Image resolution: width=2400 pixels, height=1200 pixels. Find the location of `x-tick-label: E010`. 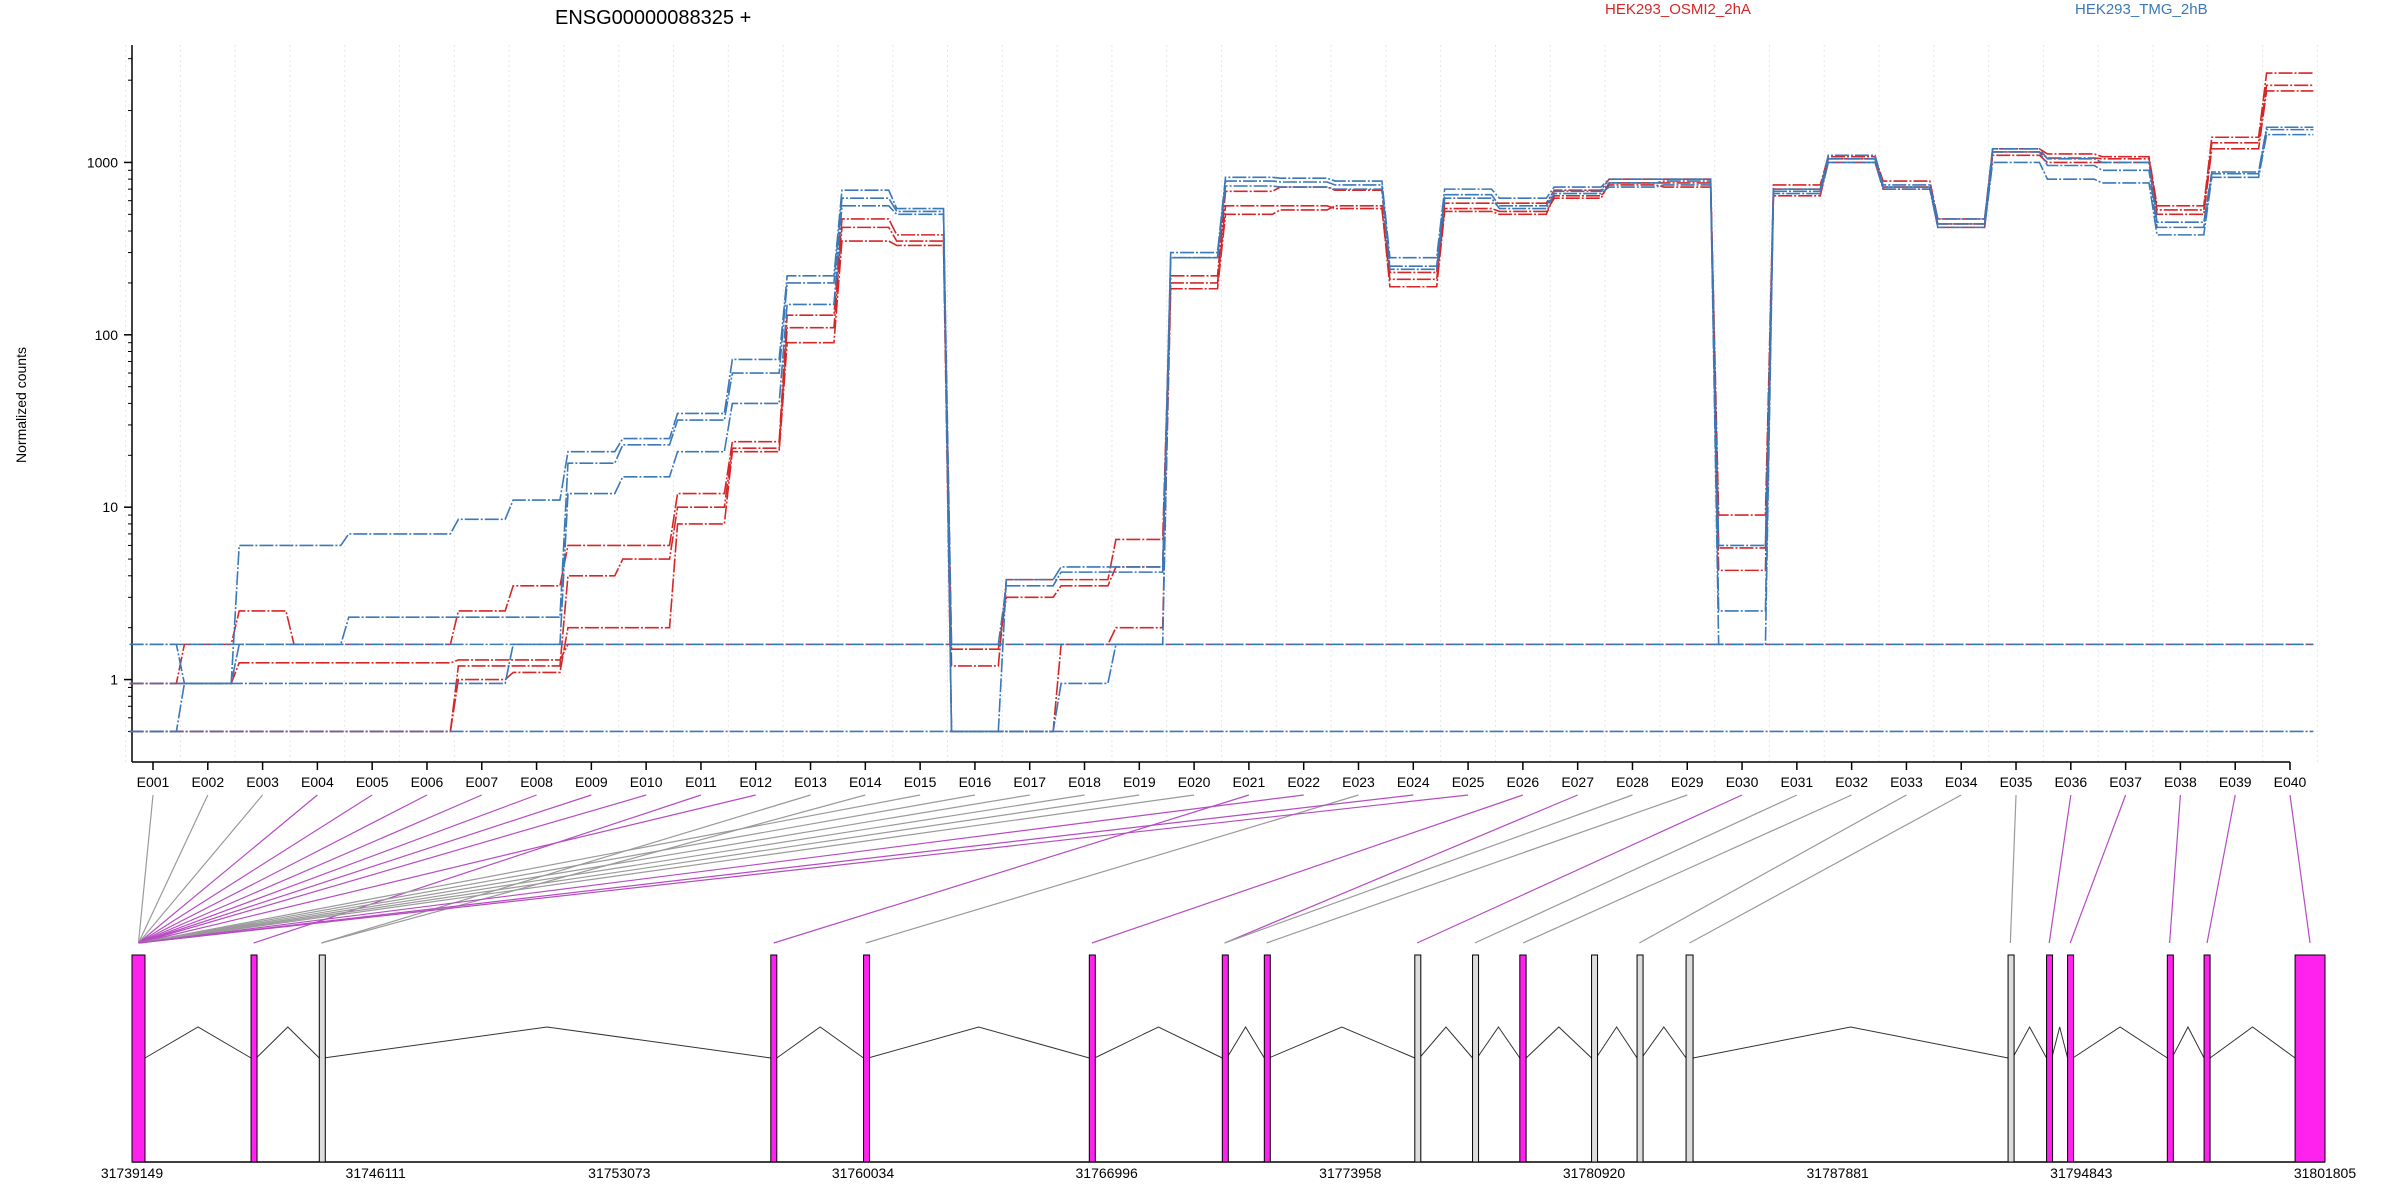

x-tick-label: E010 is located at coordinates (646, 782).